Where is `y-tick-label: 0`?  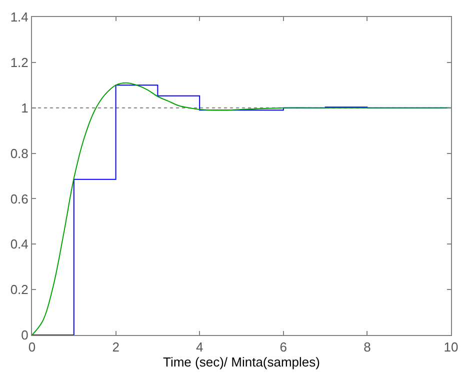
y-tick-label: 0 is located at coordinates (24, 335).